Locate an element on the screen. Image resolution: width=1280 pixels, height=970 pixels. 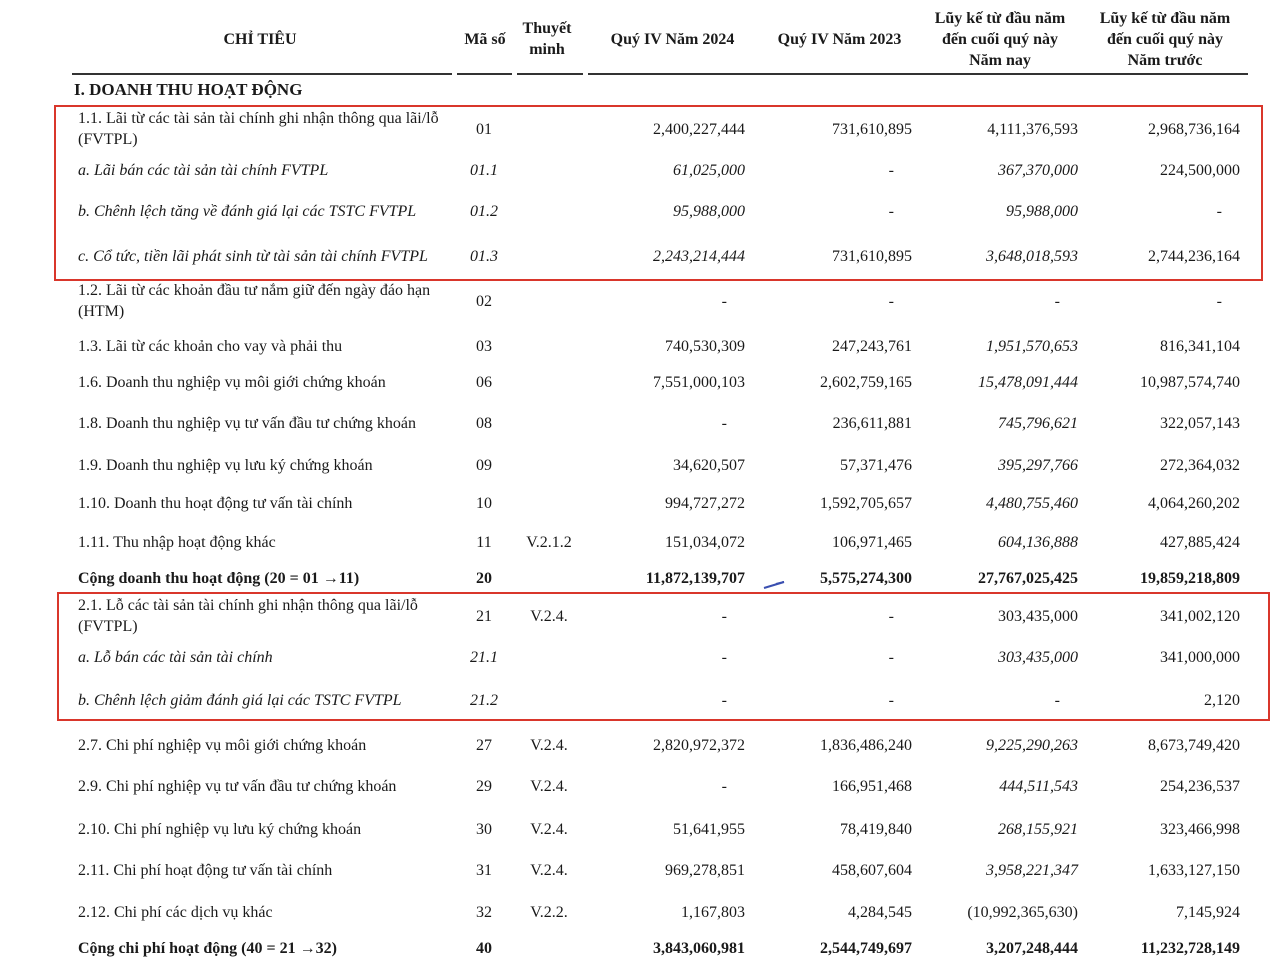
header-note: Thuyết minh is located at coordinates (547, 39).